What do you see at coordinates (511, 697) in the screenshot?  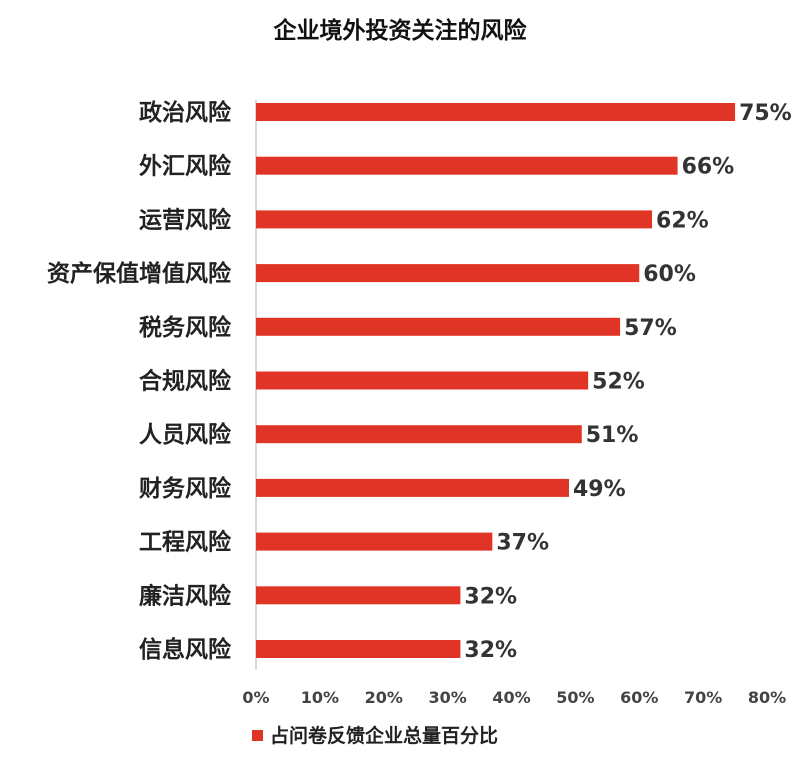 I see `x-tick-label: 40%` at bounding box center [511, 697].